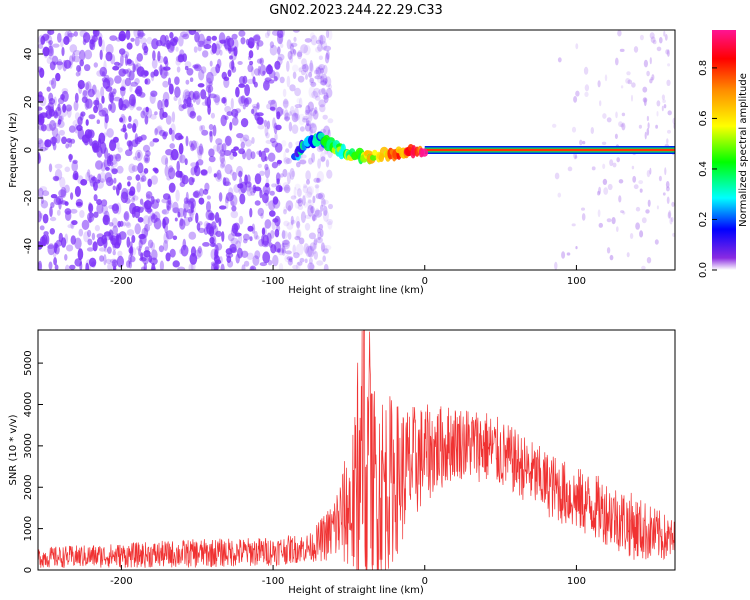 This screenshot has height=600, width=750. Describe the element at coordinates (121, 281) in the screenshot. I see `x-tick-label: -200` at that location.